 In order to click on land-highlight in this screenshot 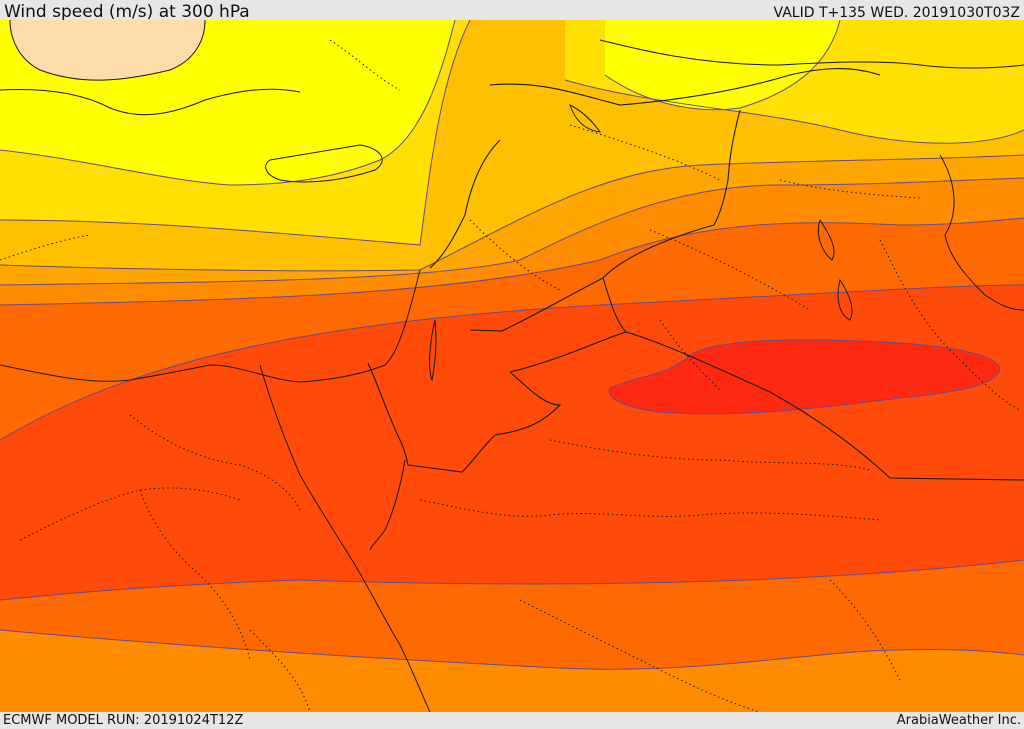, I will do `click(107, 50)`.